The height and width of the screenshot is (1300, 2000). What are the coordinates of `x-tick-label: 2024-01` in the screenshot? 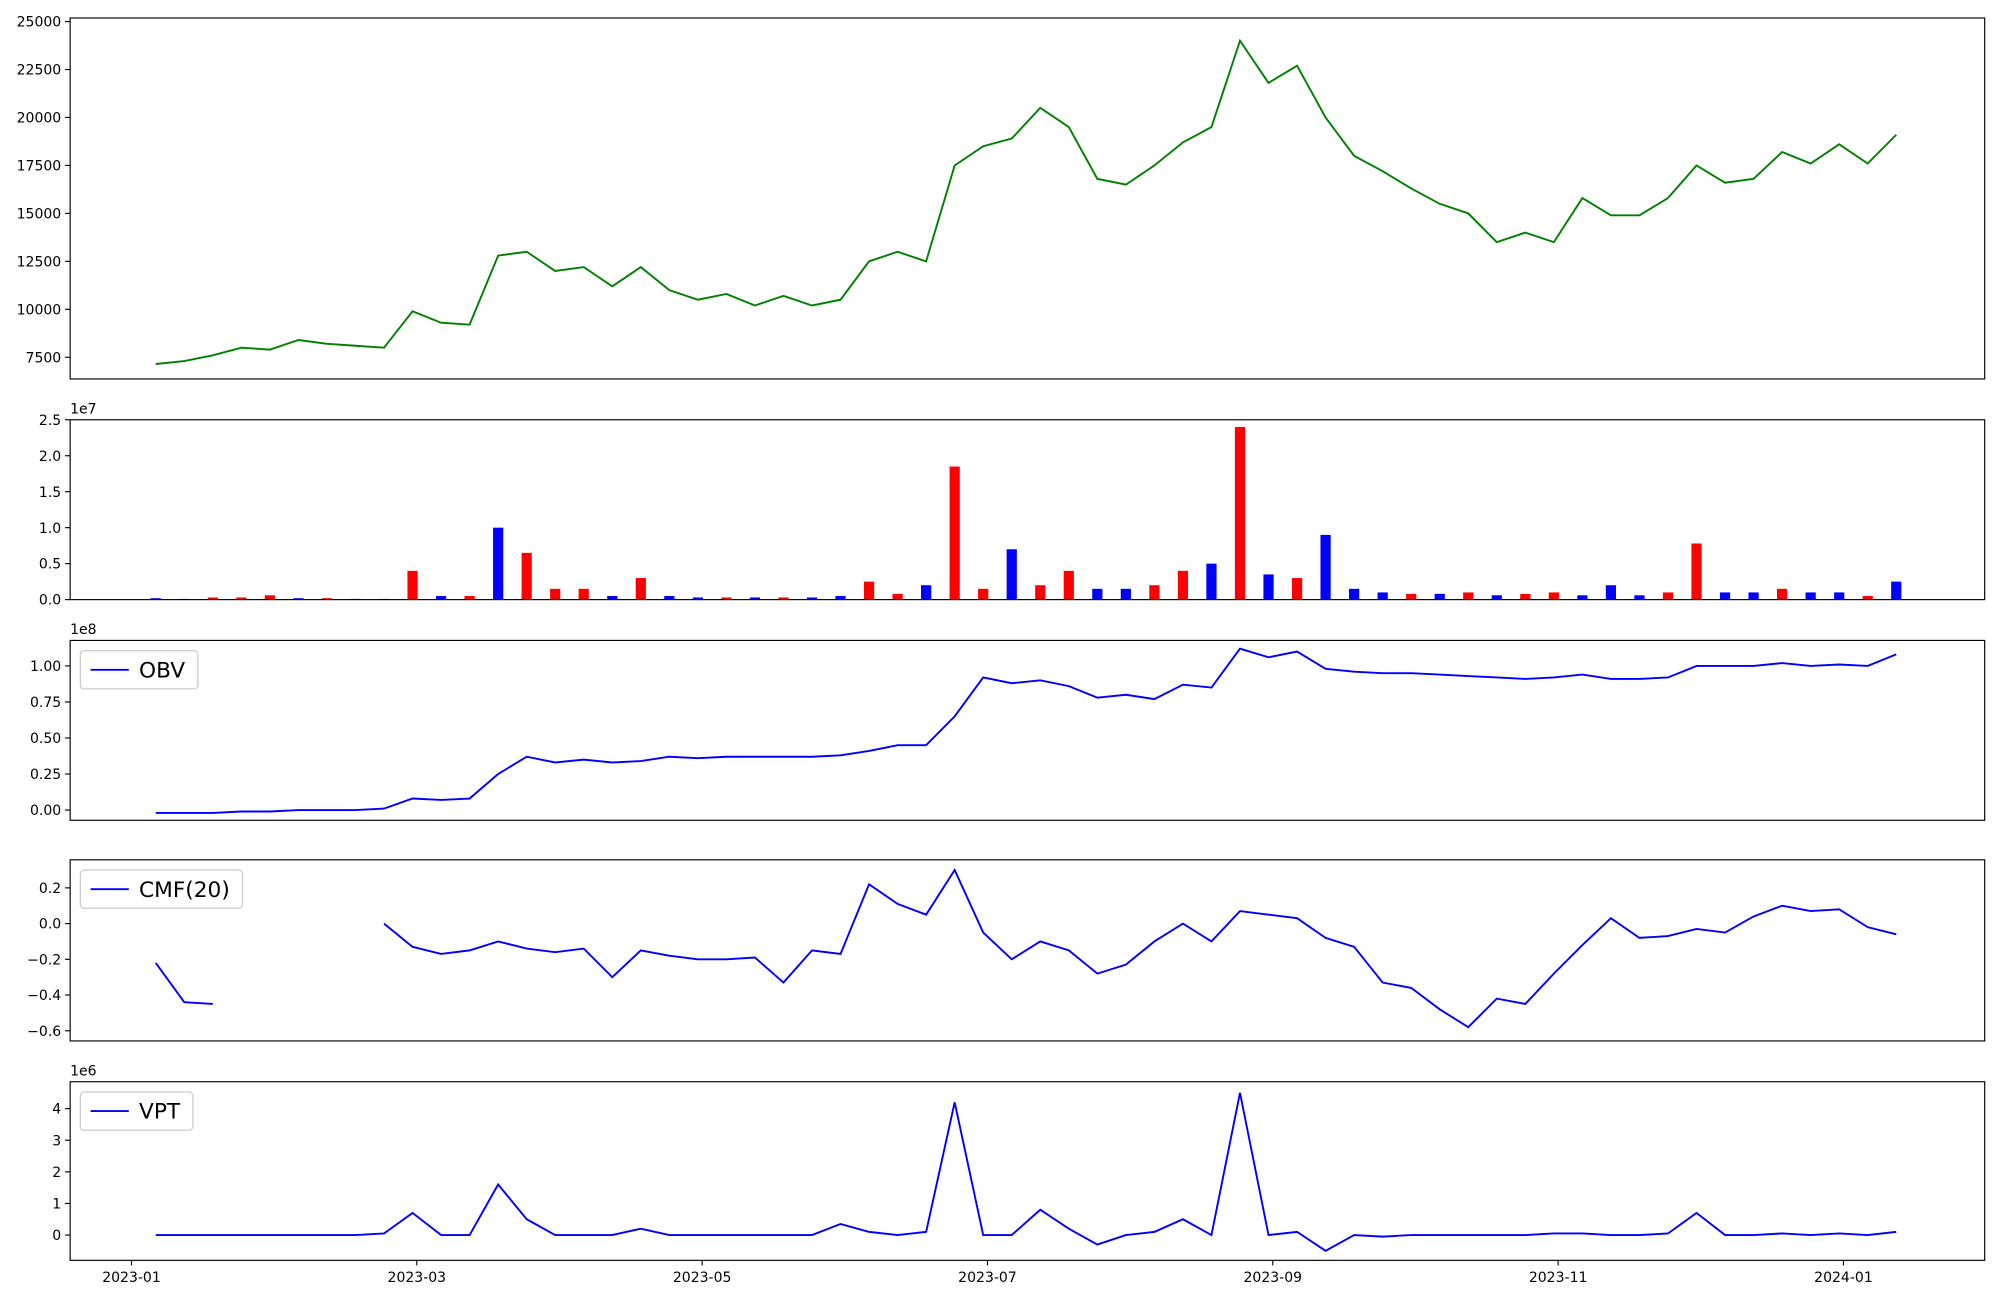 It's located at (1843, 1278).